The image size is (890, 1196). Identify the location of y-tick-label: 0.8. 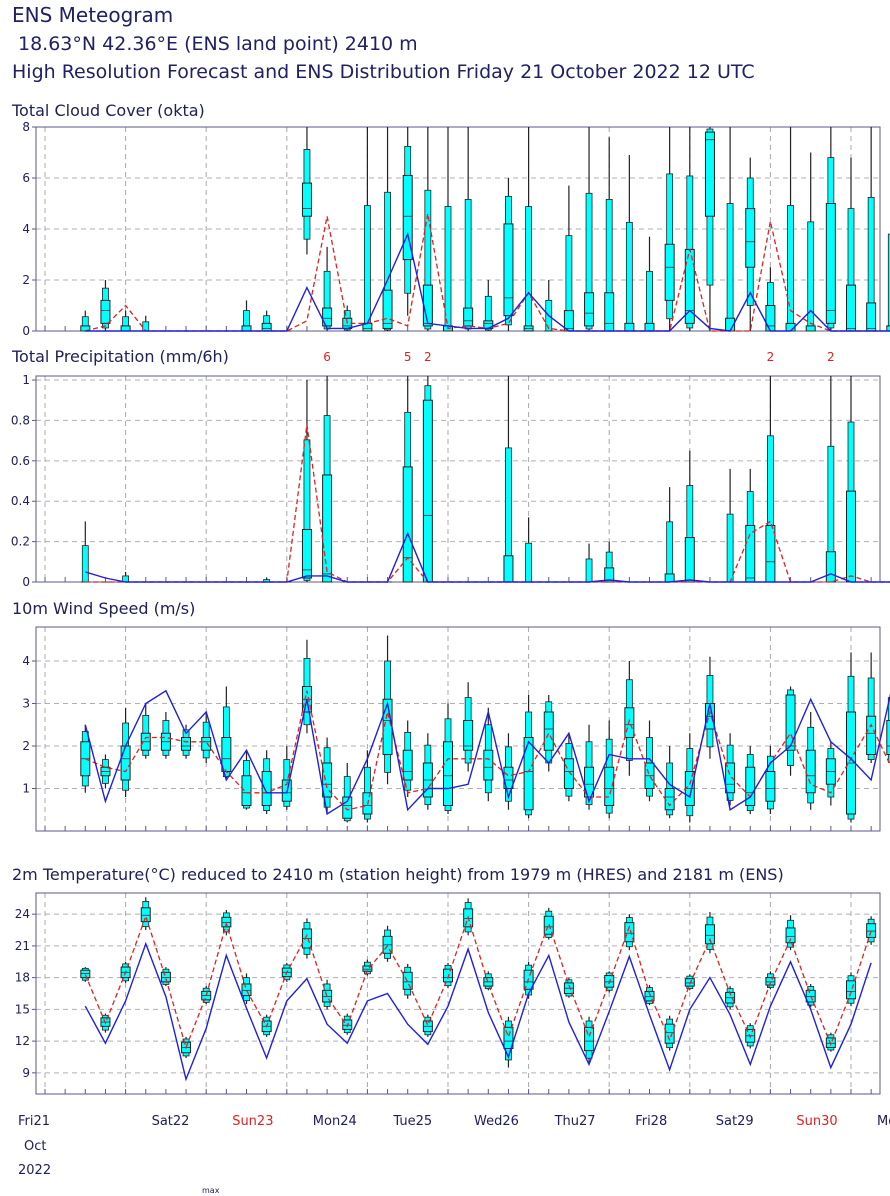
(20, 420).